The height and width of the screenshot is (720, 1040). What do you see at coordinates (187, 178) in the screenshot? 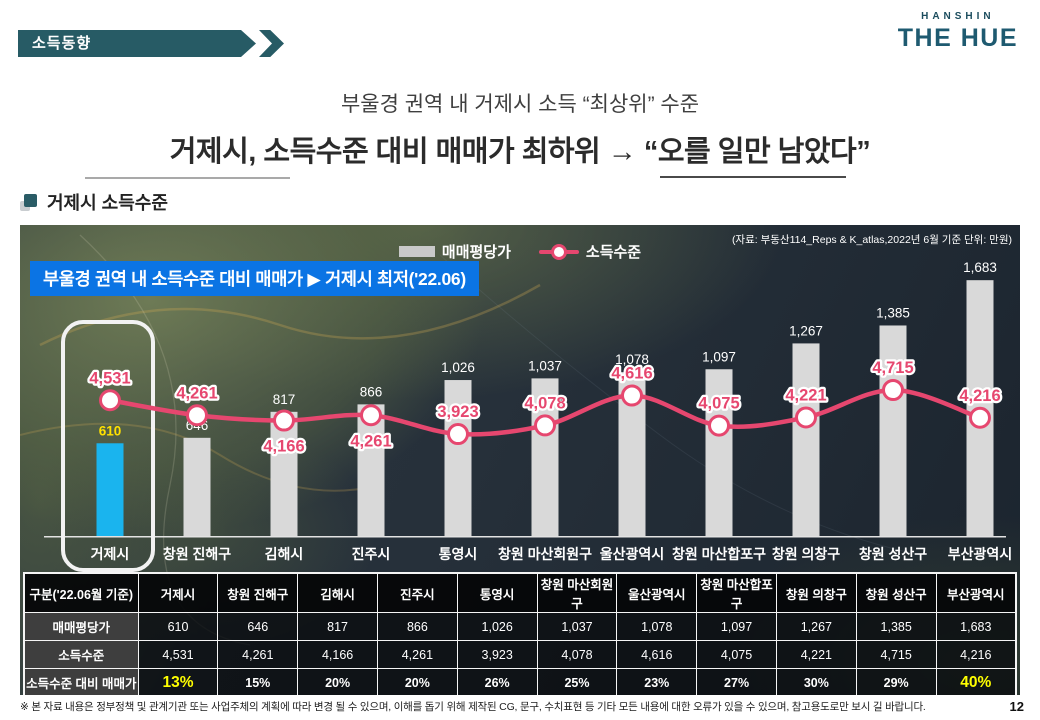
I see `title-underline-left` at bounding box center [187, 178].